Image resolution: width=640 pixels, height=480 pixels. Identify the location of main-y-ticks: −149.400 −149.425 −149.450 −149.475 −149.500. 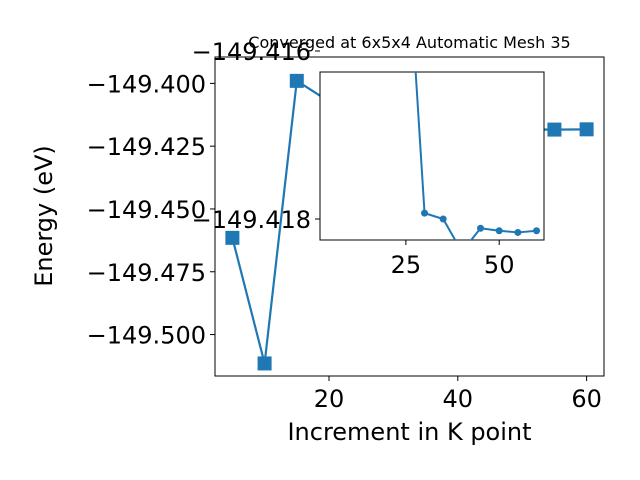
(151, 210).